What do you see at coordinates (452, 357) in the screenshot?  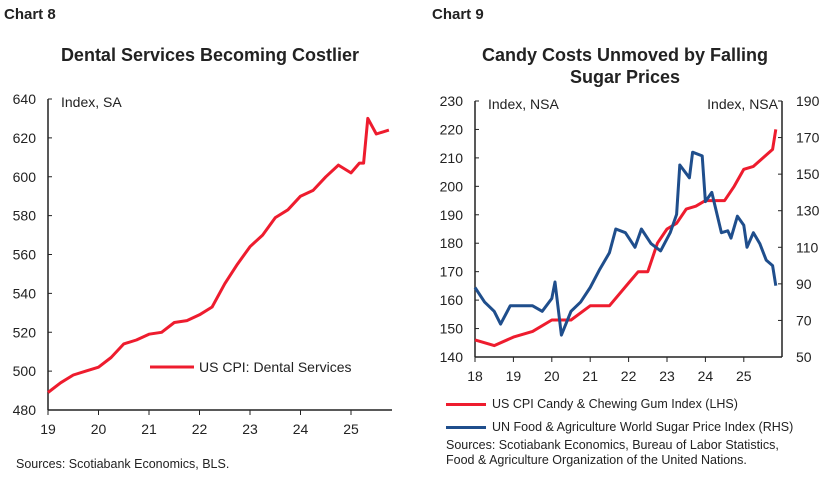 I see `y-tick-label: 140` at bounding box center [452, 357].